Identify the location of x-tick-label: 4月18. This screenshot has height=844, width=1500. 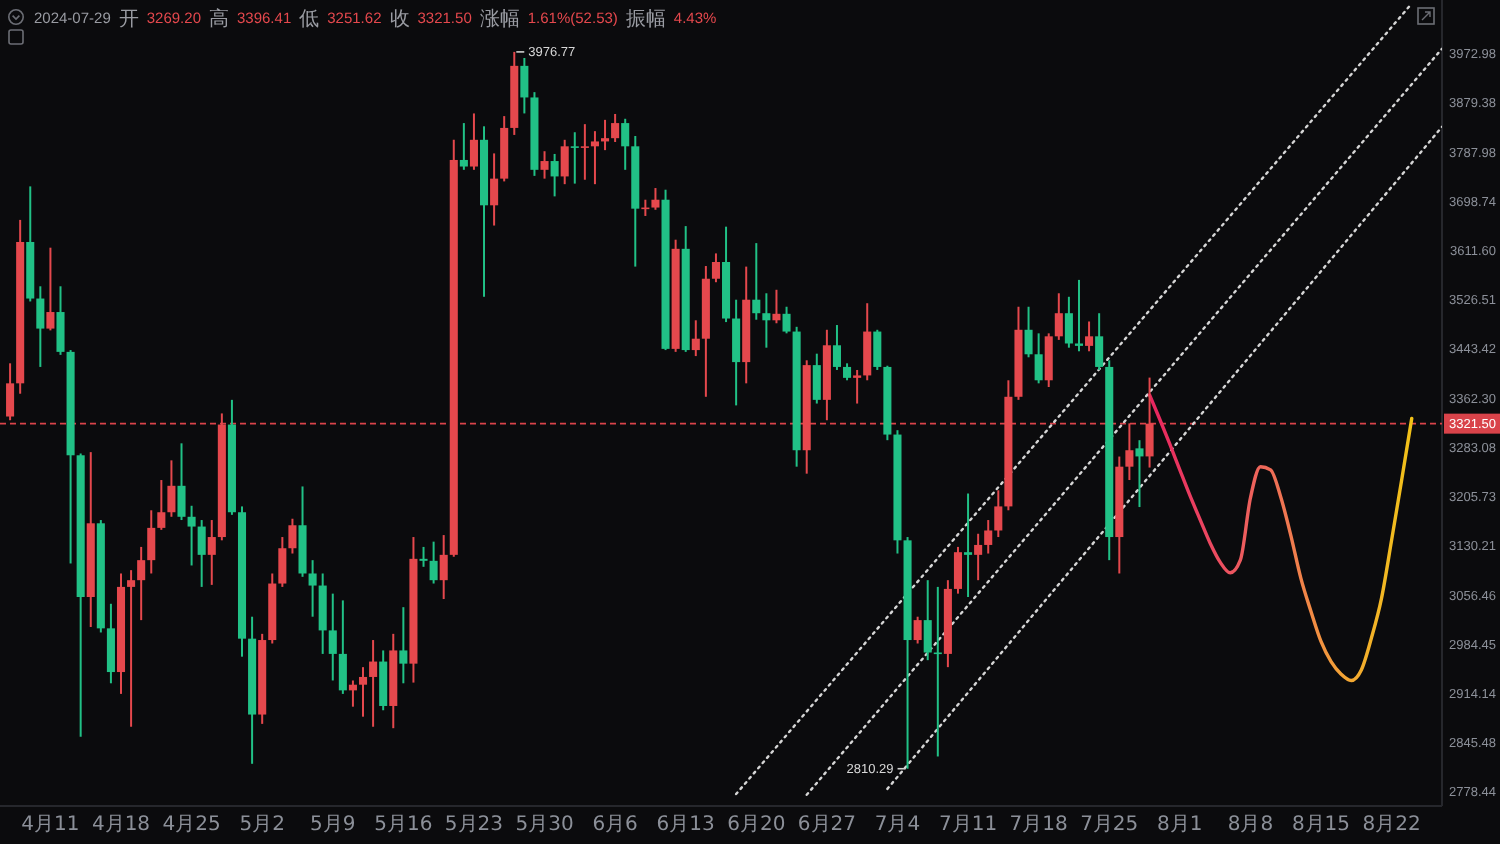
(121, 825).